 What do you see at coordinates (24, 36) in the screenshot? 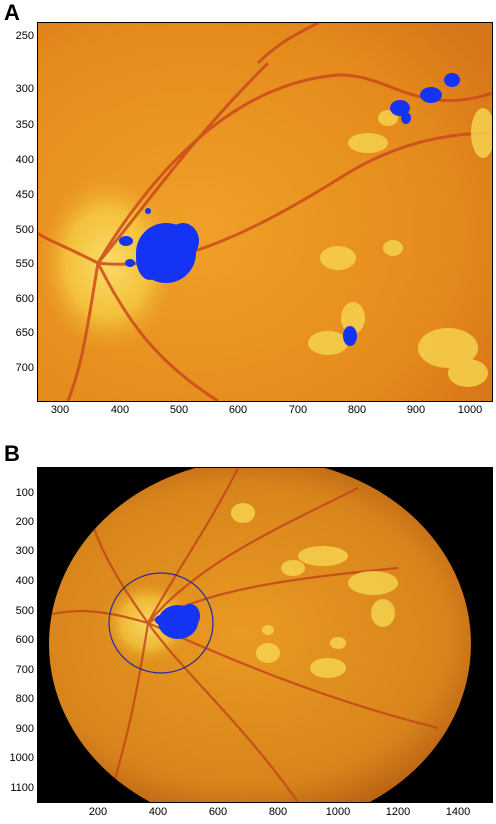
I see `y-tick-label: 250` at bounding box center [24, 36].